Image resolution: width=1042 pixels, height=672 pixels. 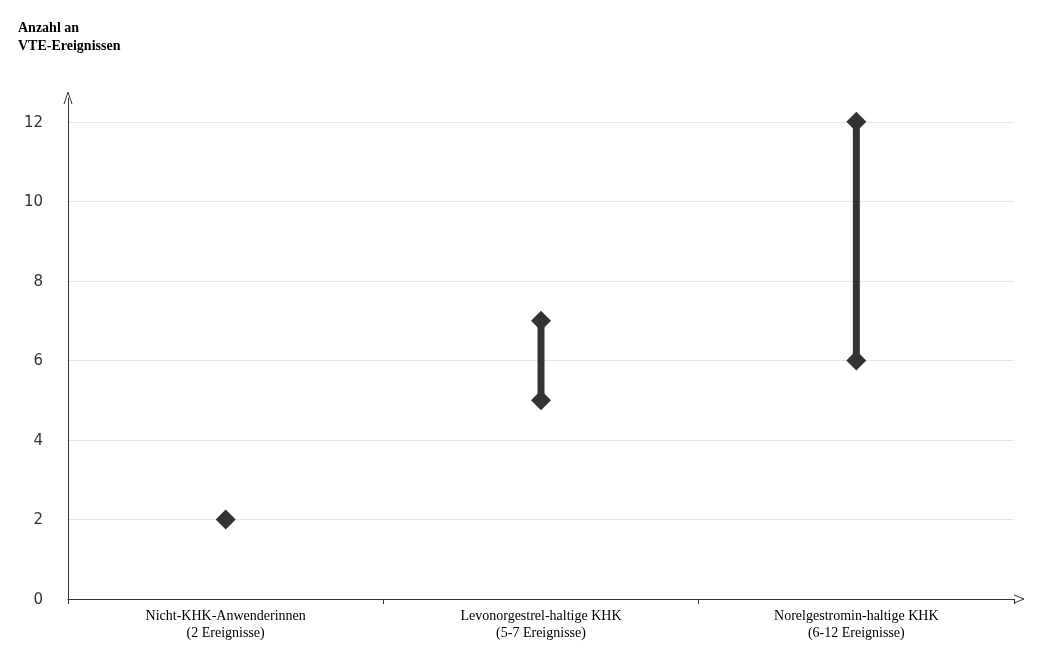 I want to click on x-tick-label: Levonorgestrel-haltige KHK (5-7 Ereignisse), so click(x=541, y=624).